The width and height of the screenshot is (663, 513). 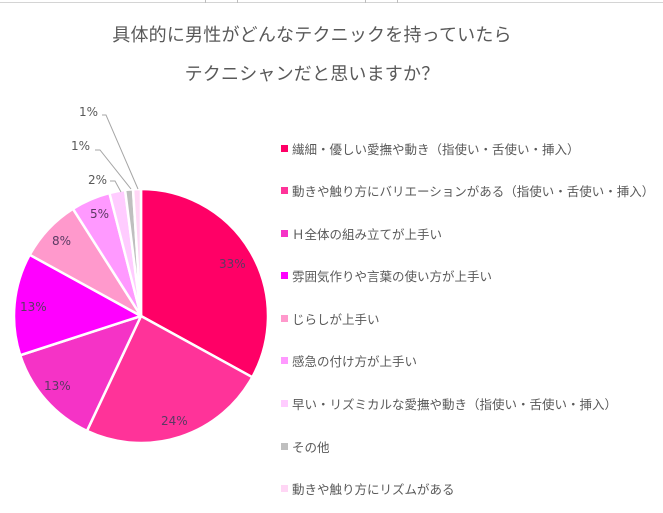 I want to click on leader-lines, so click(x=117, y=153).